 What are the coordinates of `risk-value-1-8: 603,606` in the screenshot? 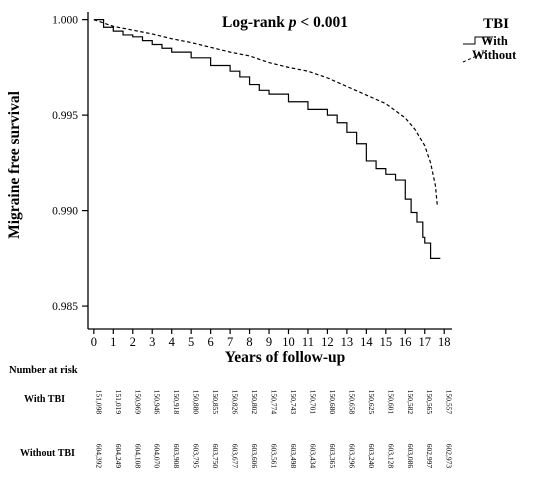 It's located at (254, 456).